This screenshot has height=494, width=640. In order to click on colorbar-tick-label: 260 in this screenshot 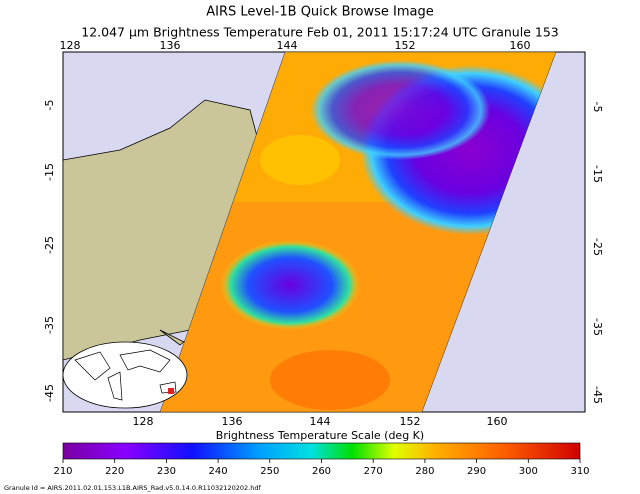, I will do `click(321, 471)`.